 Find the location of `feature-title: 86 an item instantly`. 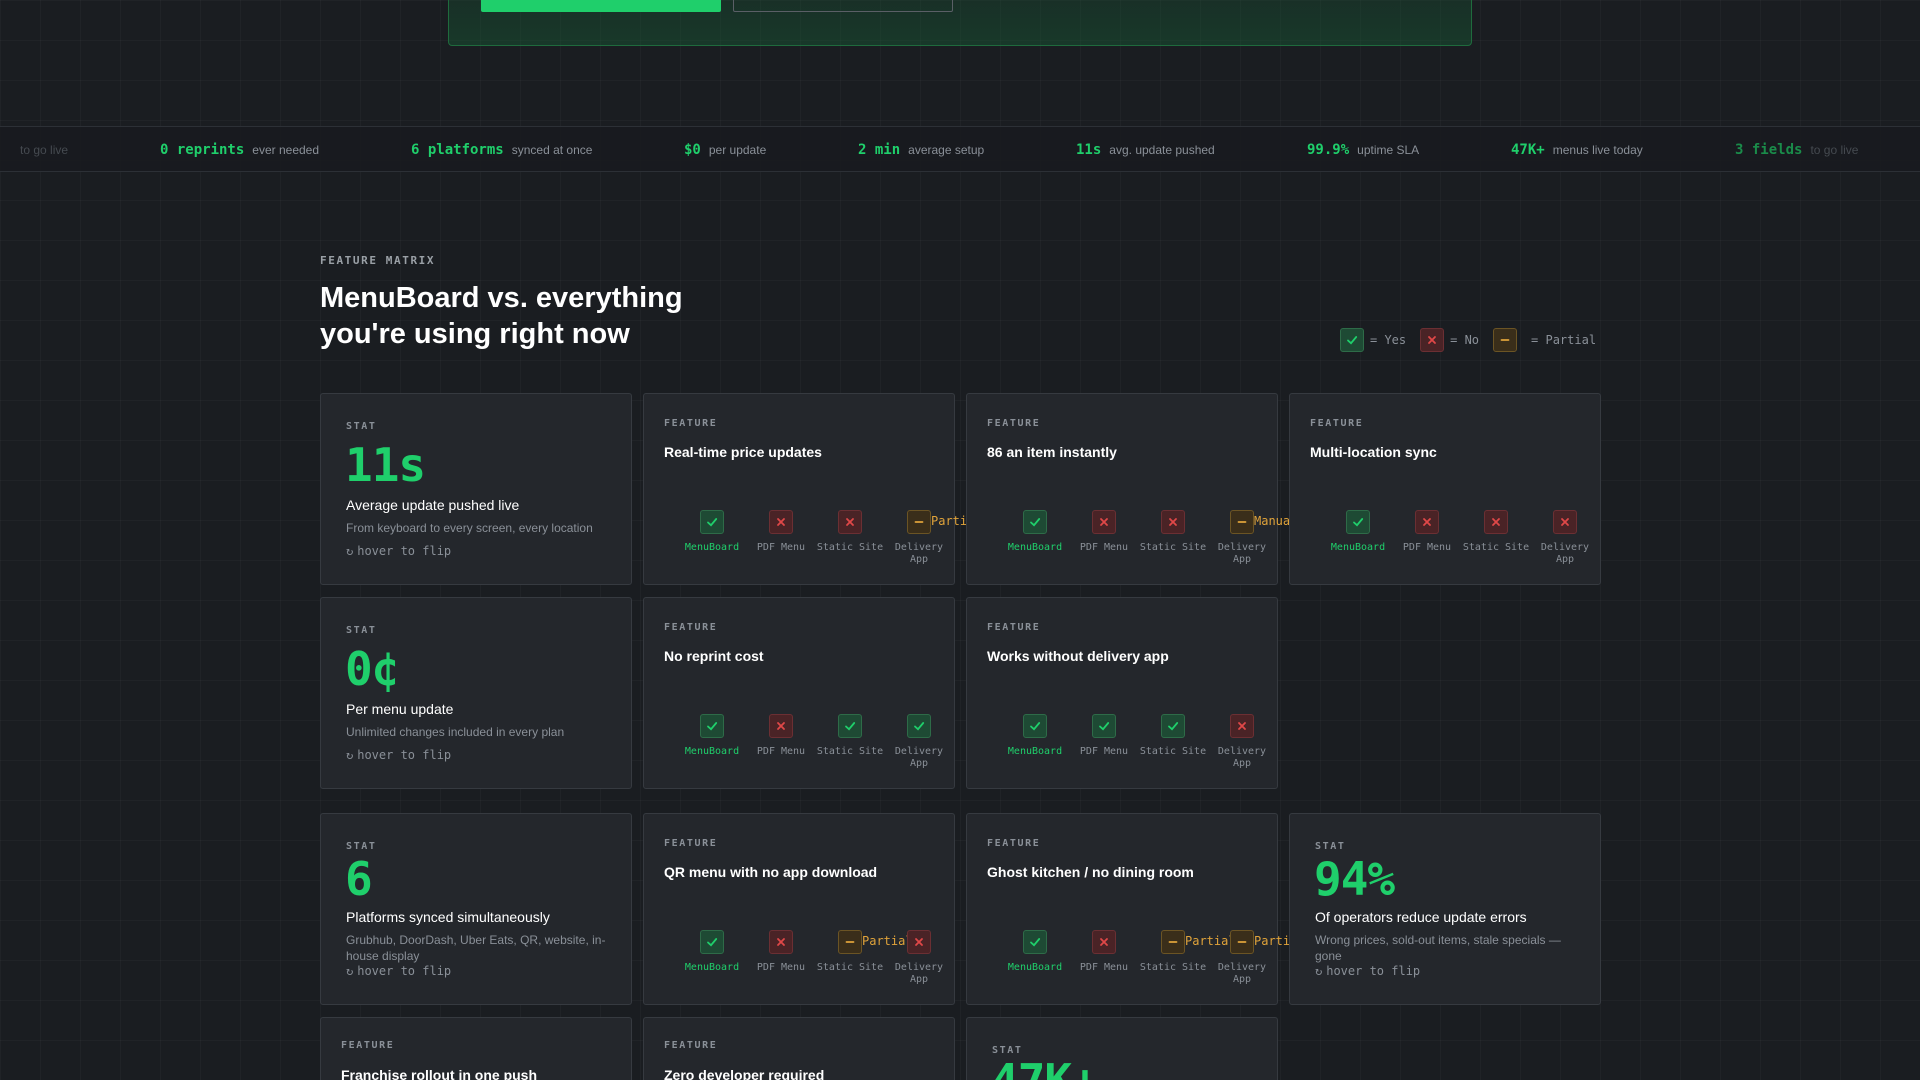

feature-title: 86 an item instantly is located at coordinates (1052, 452).